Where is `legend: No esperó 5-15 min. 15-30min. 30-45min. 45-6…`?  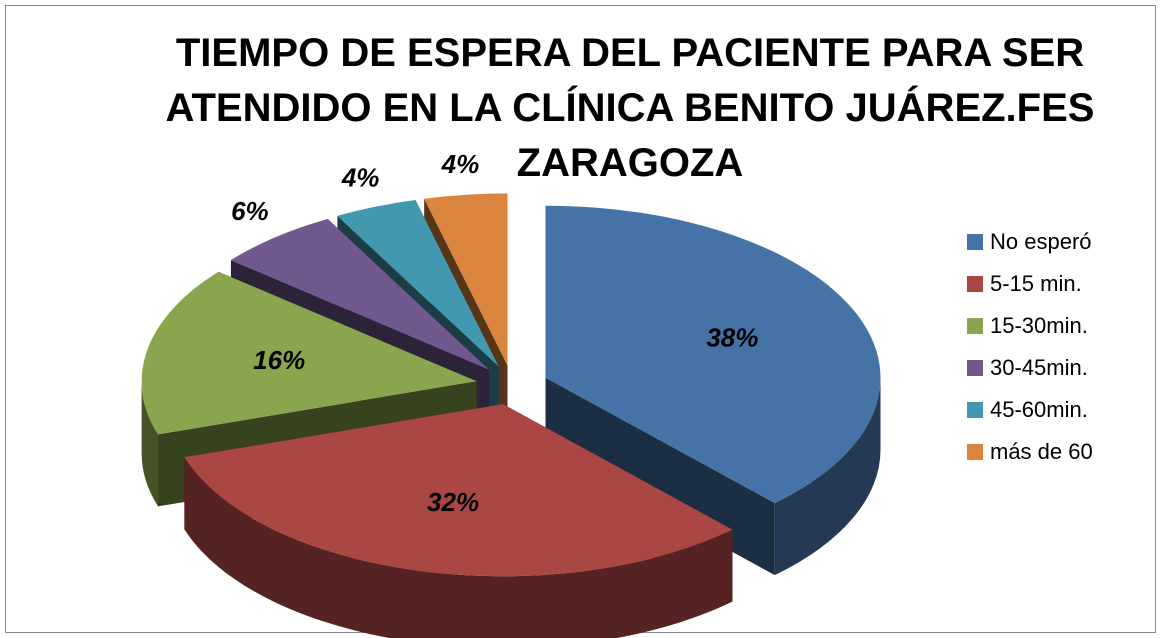 legend: No esperó 5-15 min. 15-30min. 30-45min. 45-6… is located at coordinates (1030, 346).